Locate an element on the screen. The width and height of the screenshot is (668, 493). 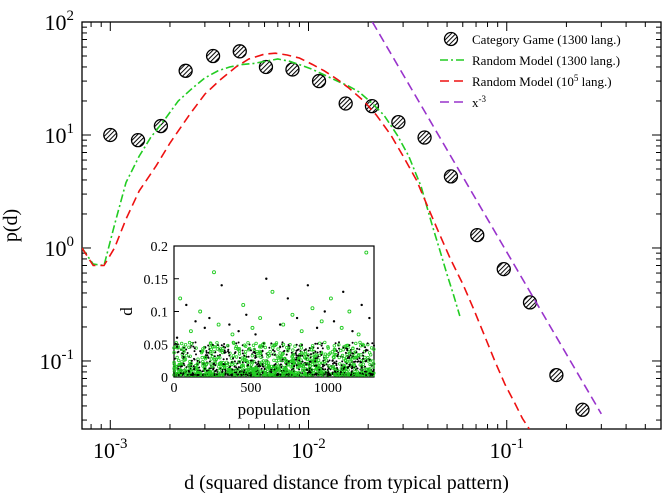
x-tick-label: 10-2 is located at coordinates (308, 449).